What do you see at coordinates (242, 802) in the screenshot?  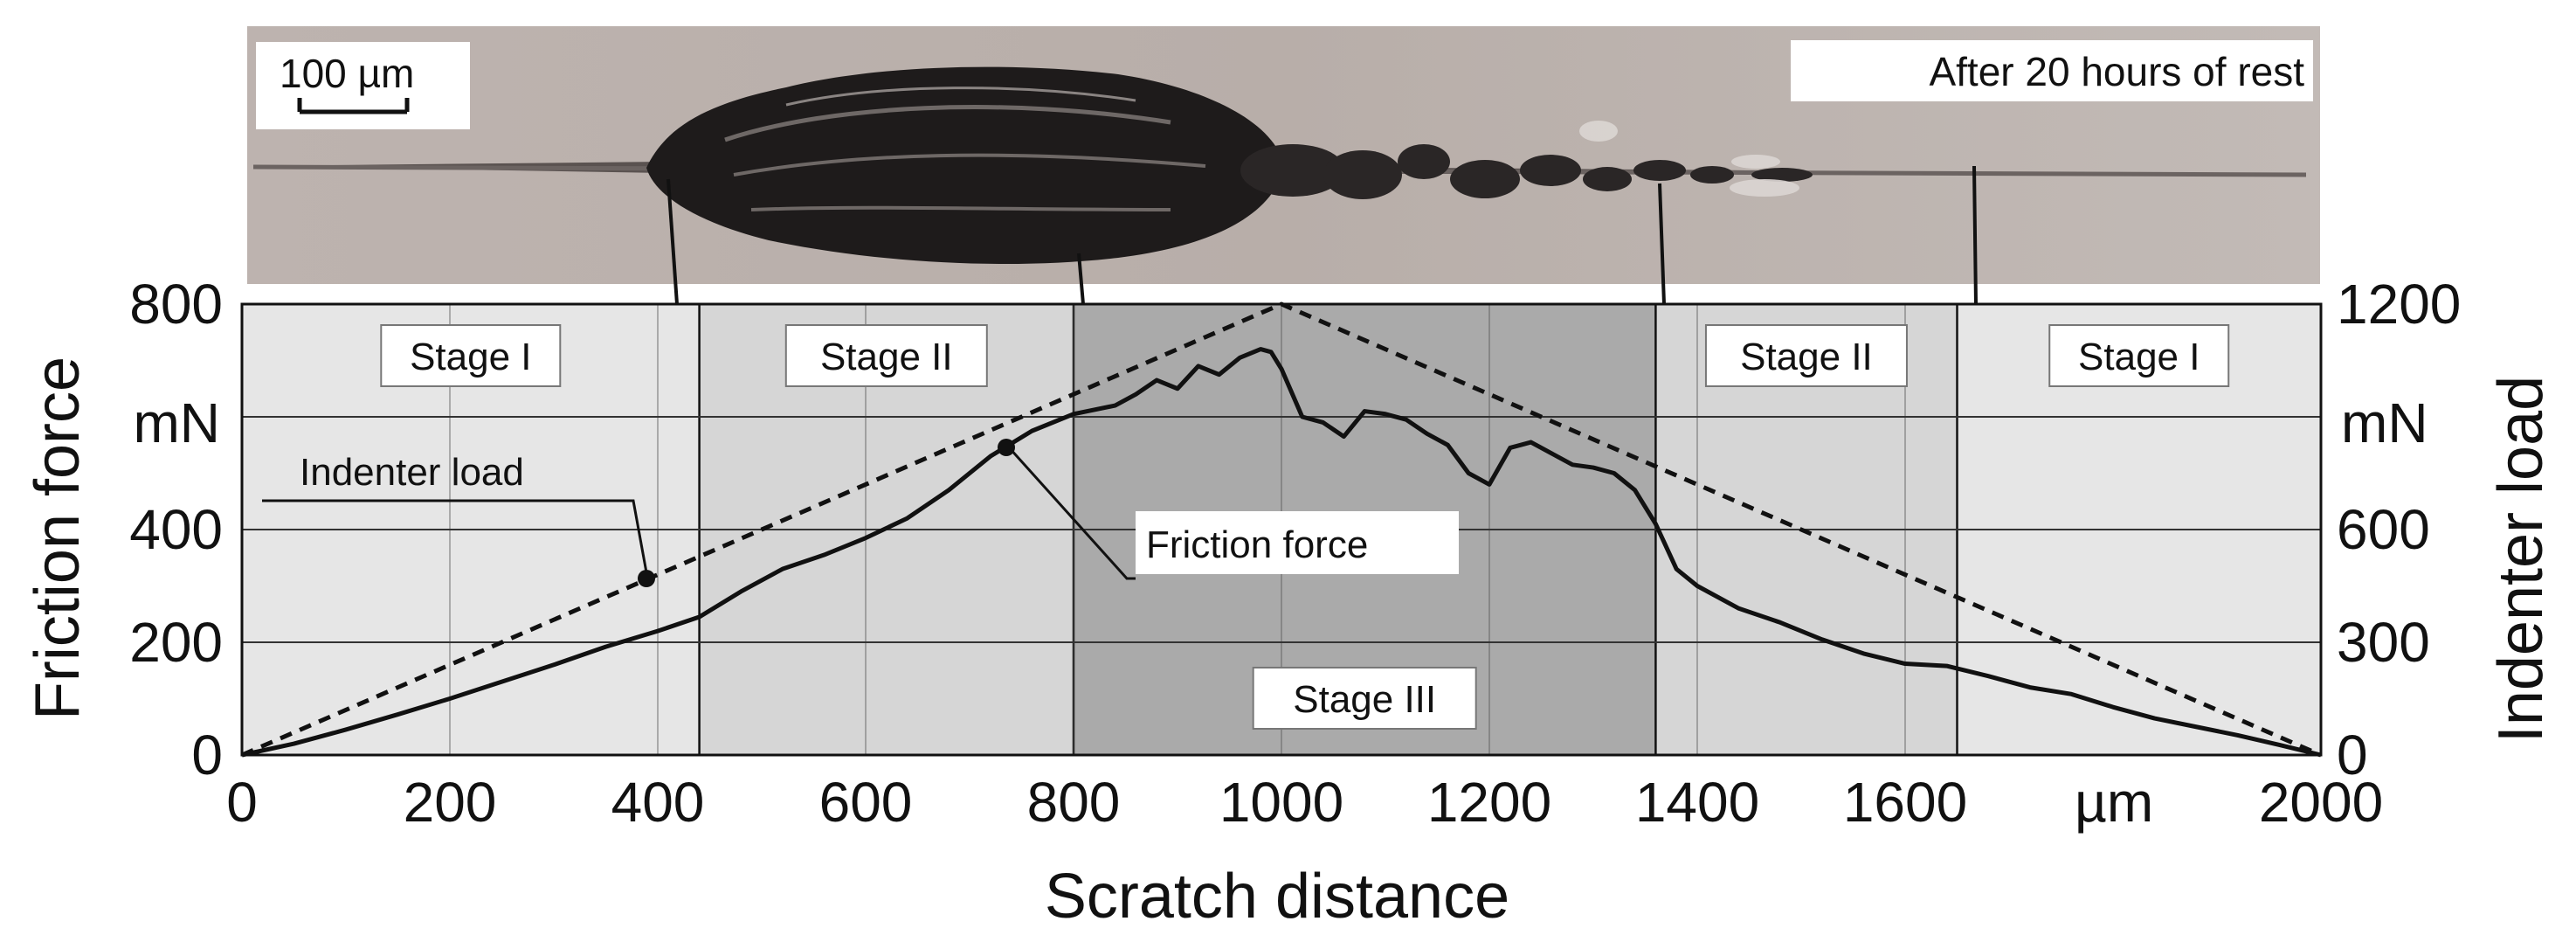 I see `x-tick-label-0: 0` at bounding box center [242, 802].